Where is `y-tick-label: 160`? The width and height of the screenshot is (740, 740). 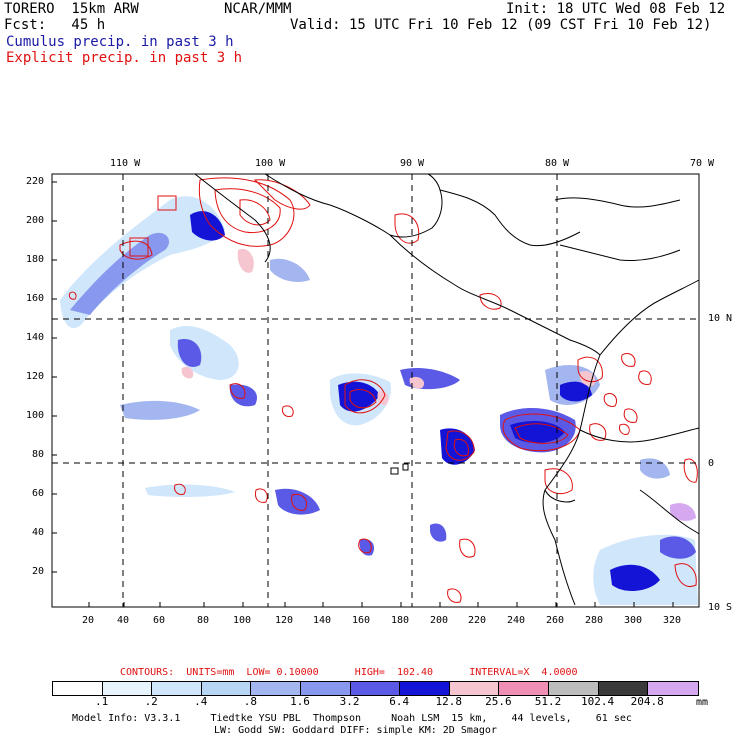
y-tick-label: 160 is located at coordinates (35, 298).